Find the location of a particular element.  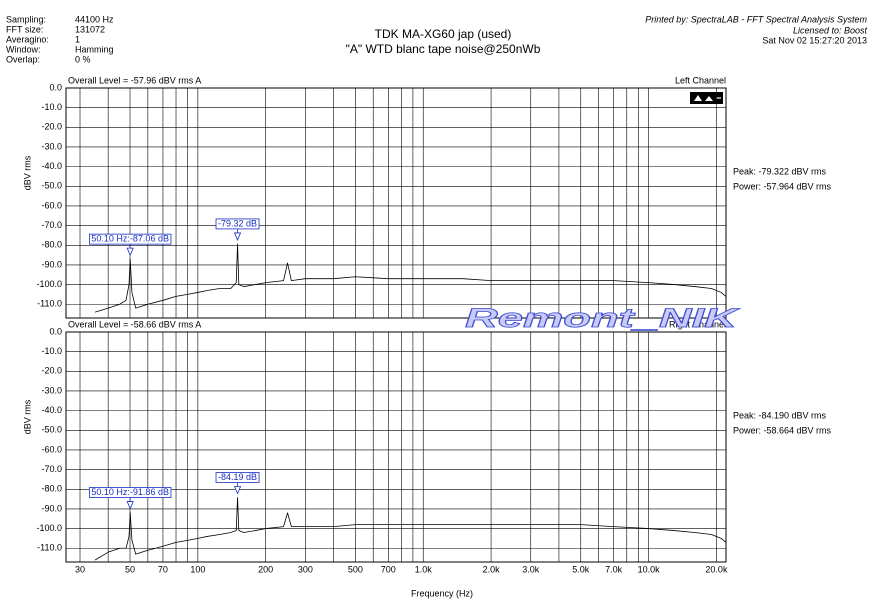

watermark: Remont_NIK is located at coordinates (603, 318).